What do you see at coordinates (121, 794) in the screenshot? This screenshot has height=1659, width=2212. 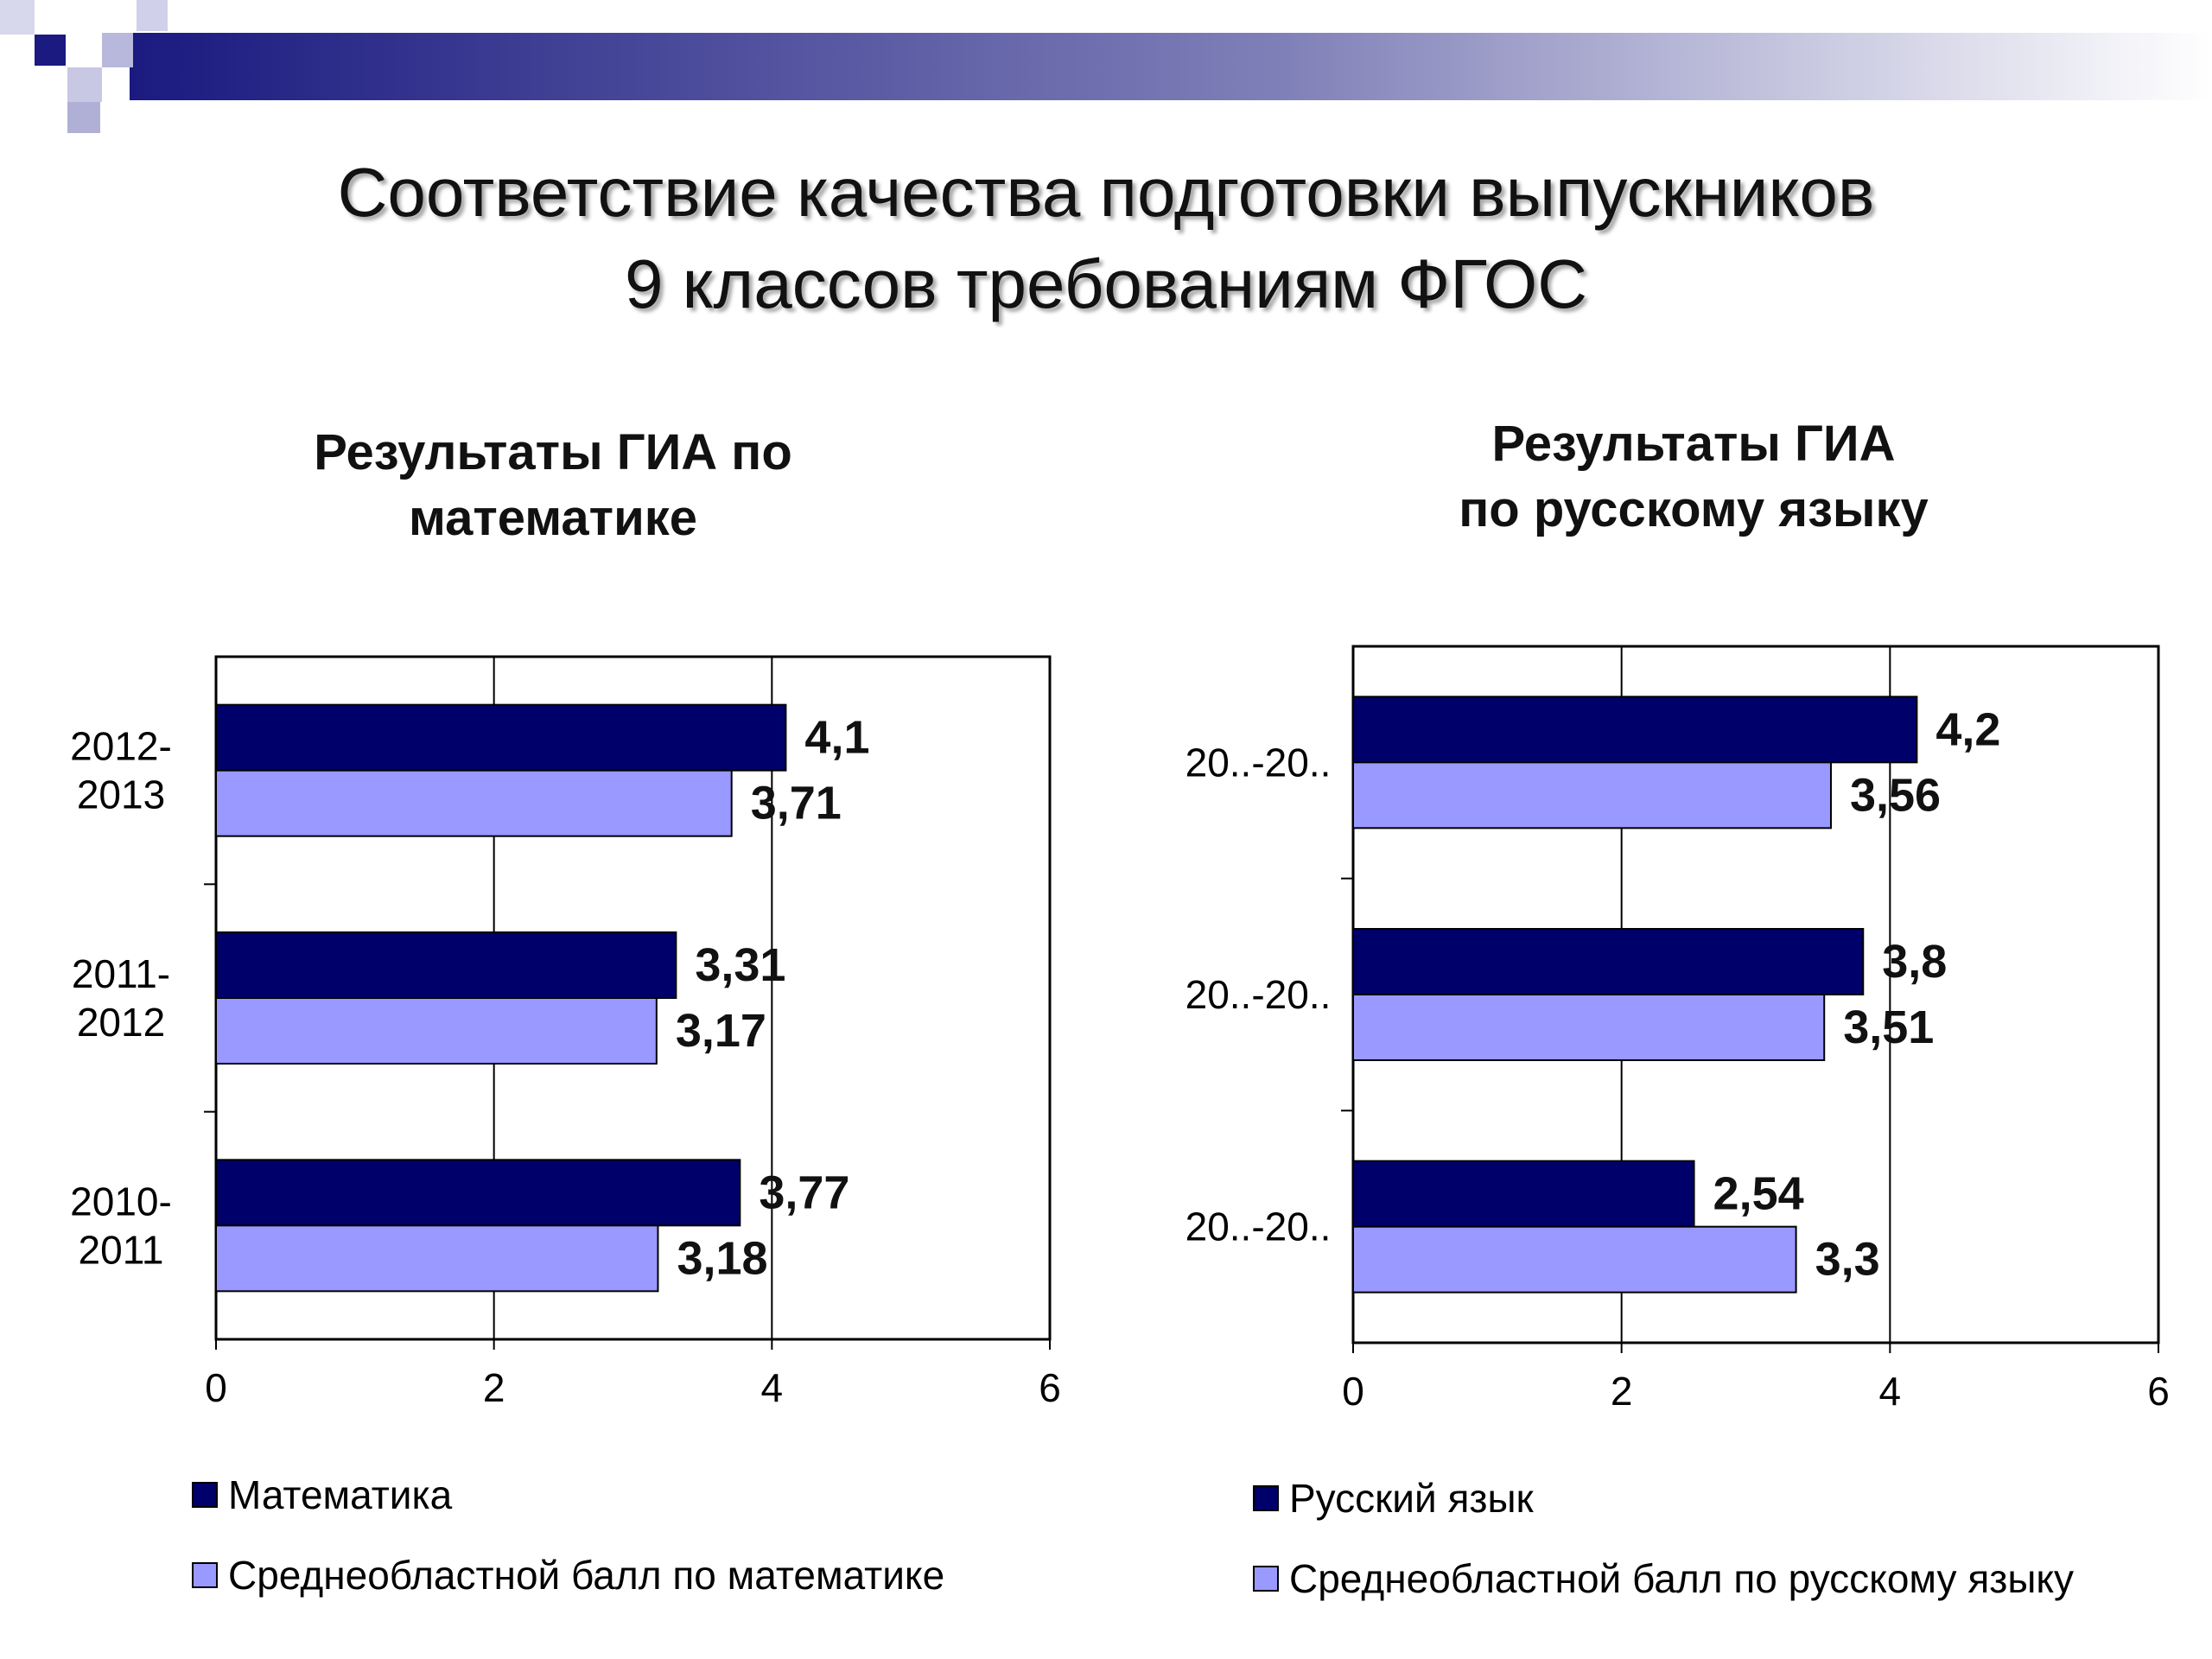 I see `math-category-label-line: 2013` at bounding box center [121, 794].